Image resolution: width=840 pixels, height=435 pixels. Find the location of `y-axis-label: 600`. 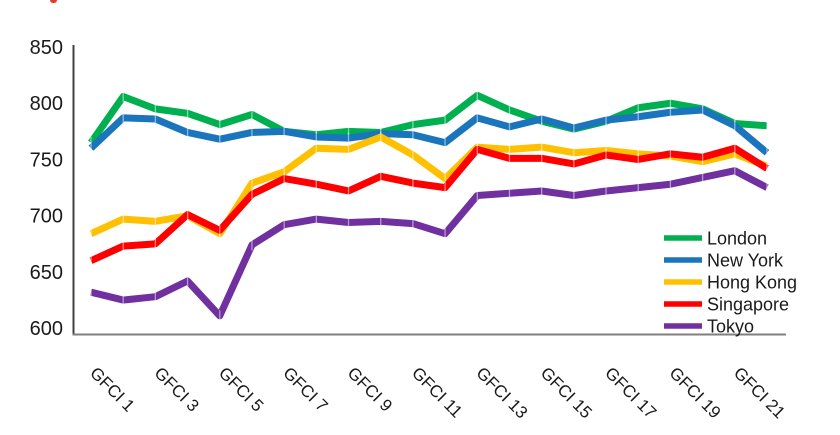

y-axis-label: 600 is located at coordinates (46, 329).